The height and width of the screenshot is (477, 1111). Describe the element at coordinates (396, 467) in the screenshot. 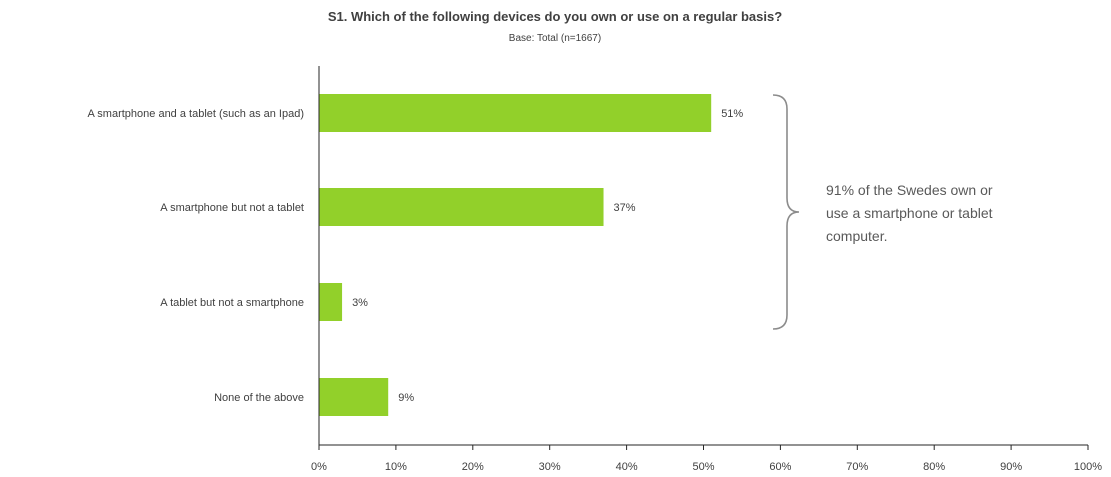

I see `x-tick-label-1: 10%` at that location.